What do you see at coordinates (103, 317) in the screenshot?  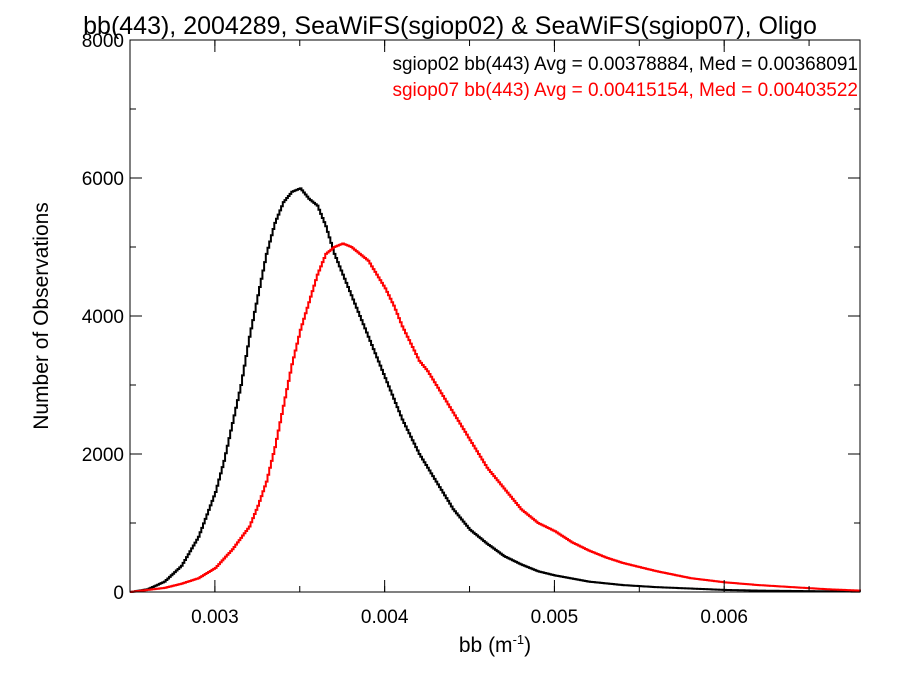 I see `y-tick-label: 4000` at bounding box center [103, 317].